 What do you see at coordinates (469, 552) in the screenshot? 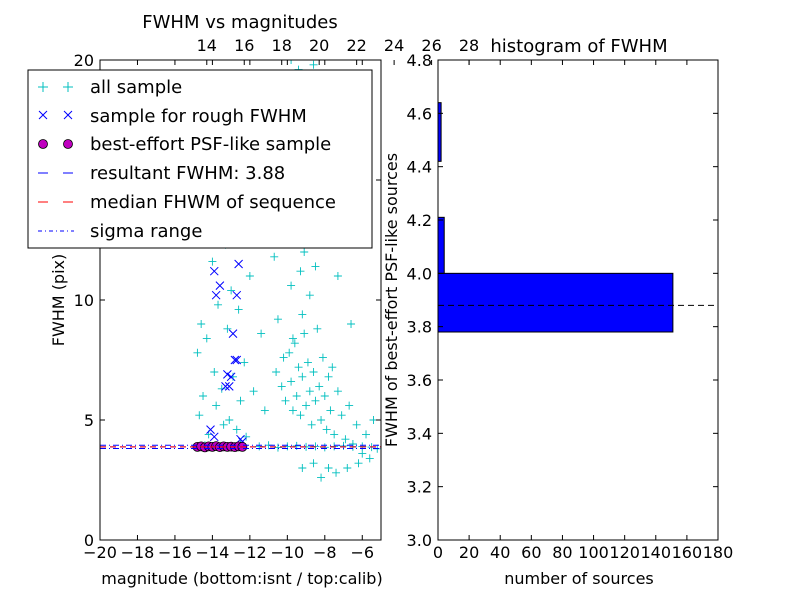
I see `x-tick-label: 20` at bounding box center [469, 552].